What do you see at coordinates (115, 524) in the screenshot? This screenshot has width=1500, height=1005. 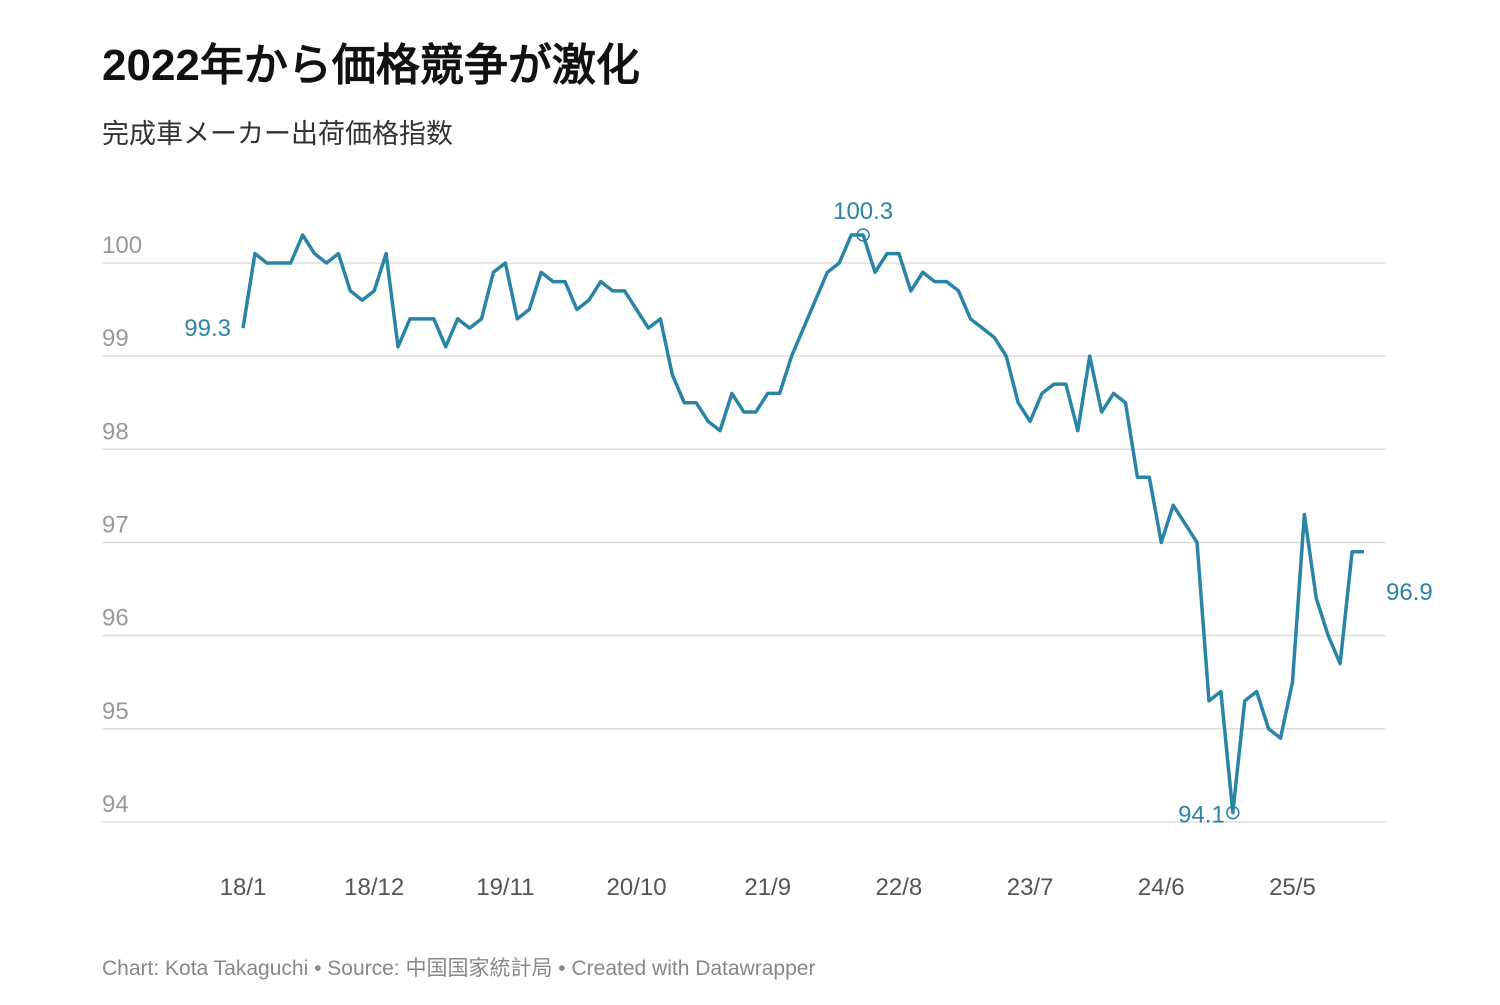 I see `y-tick-label: 97` at bounding box center [115, 524].